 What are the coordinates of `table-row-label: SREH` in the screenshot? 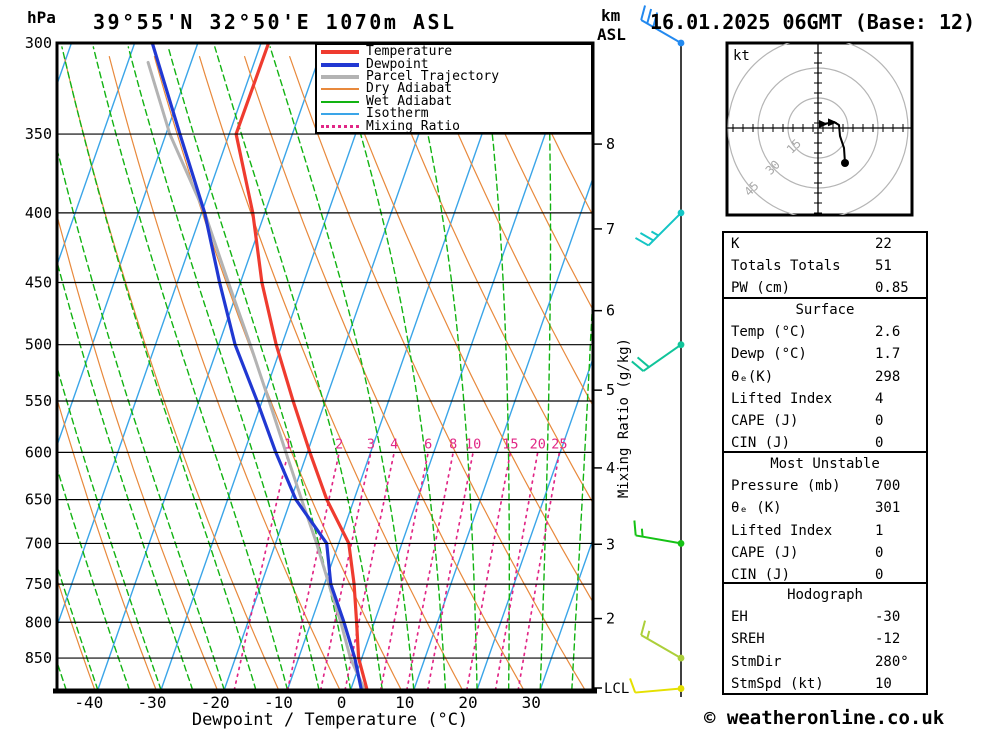 It's located at (748, 639).